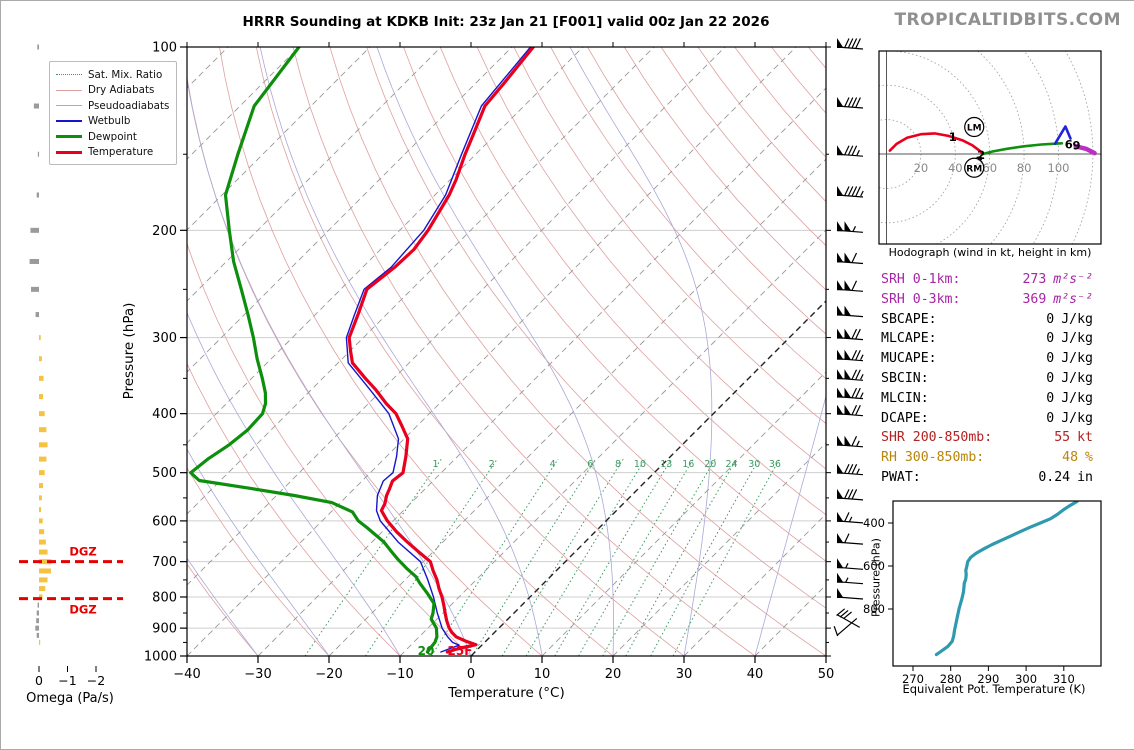 The width and height of the screenshot is (1134, 750). I want to click on mixing-ratio-label: 24, so click(732, 464).